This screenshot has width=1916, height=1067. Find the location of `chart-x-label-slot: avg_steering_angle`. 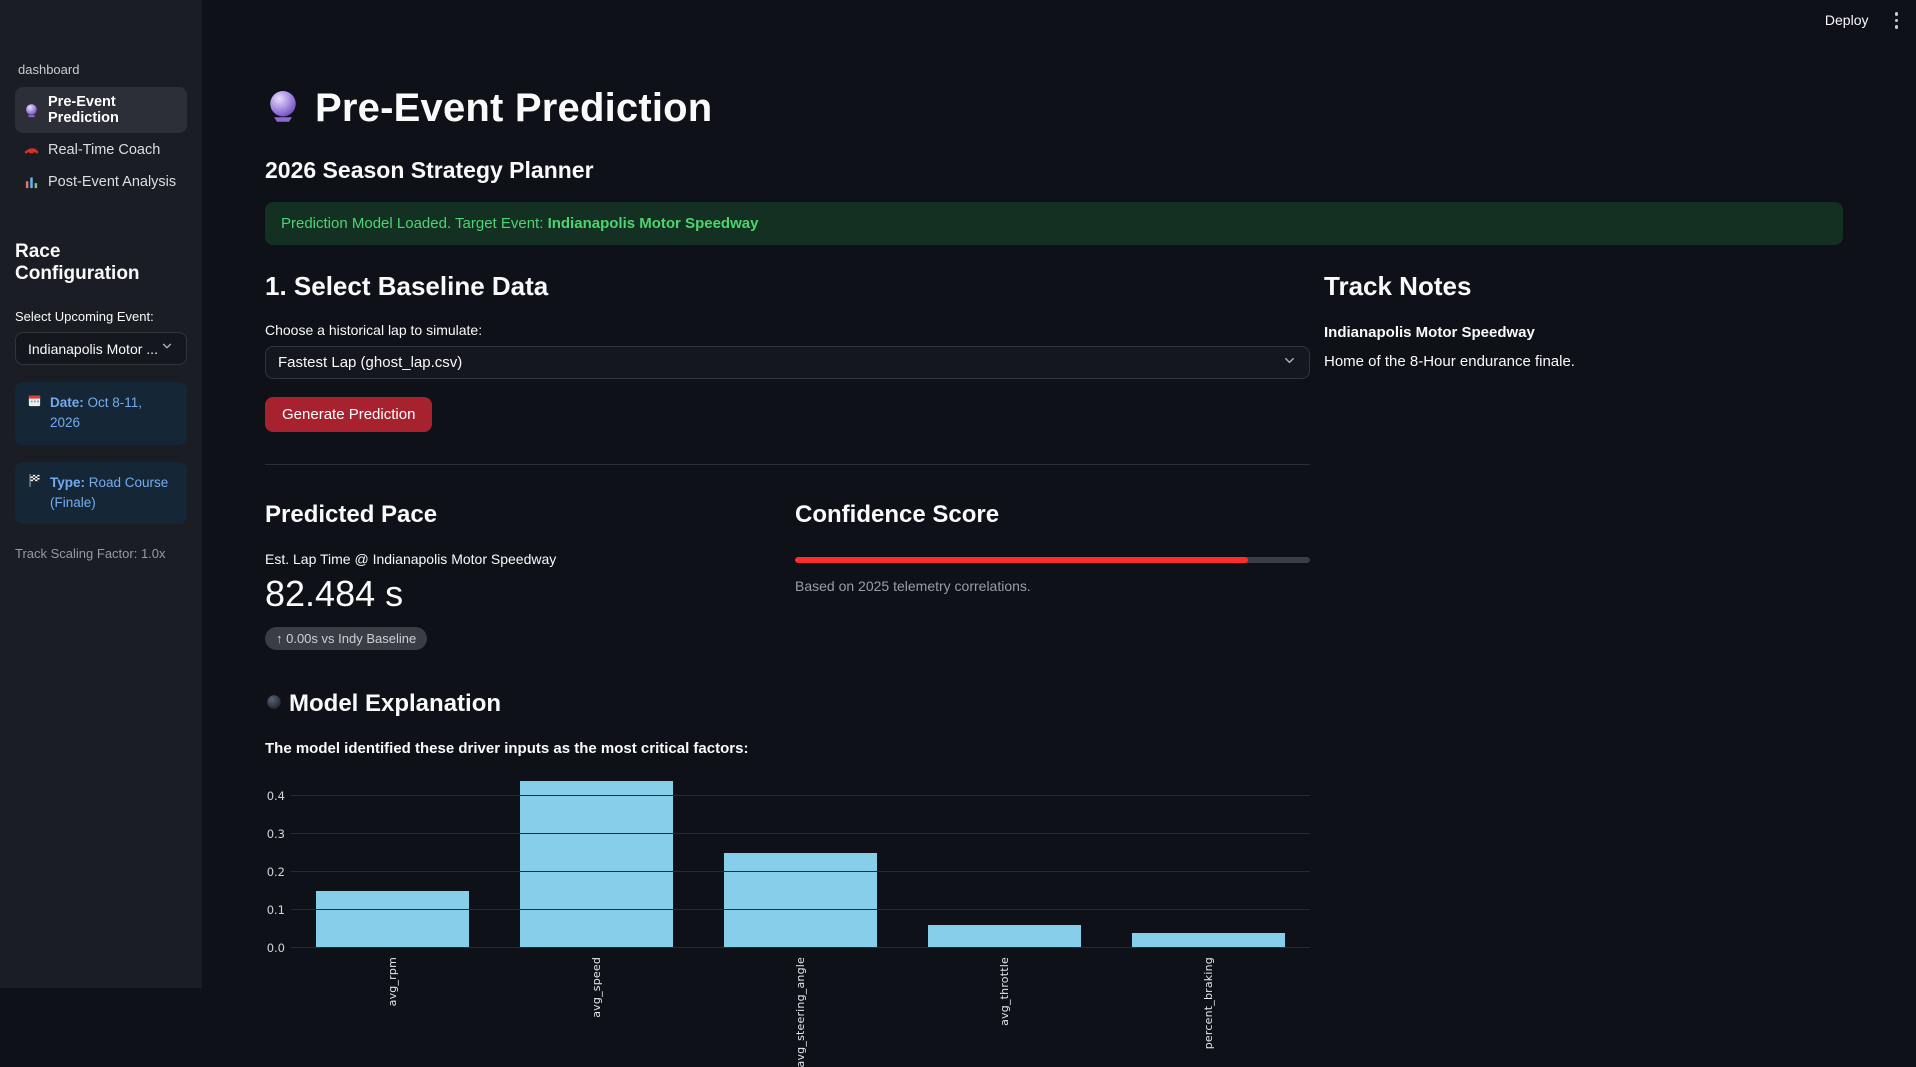

chart-x-label-slot: avg_steering_angle is located at coordinates (801, 1012).